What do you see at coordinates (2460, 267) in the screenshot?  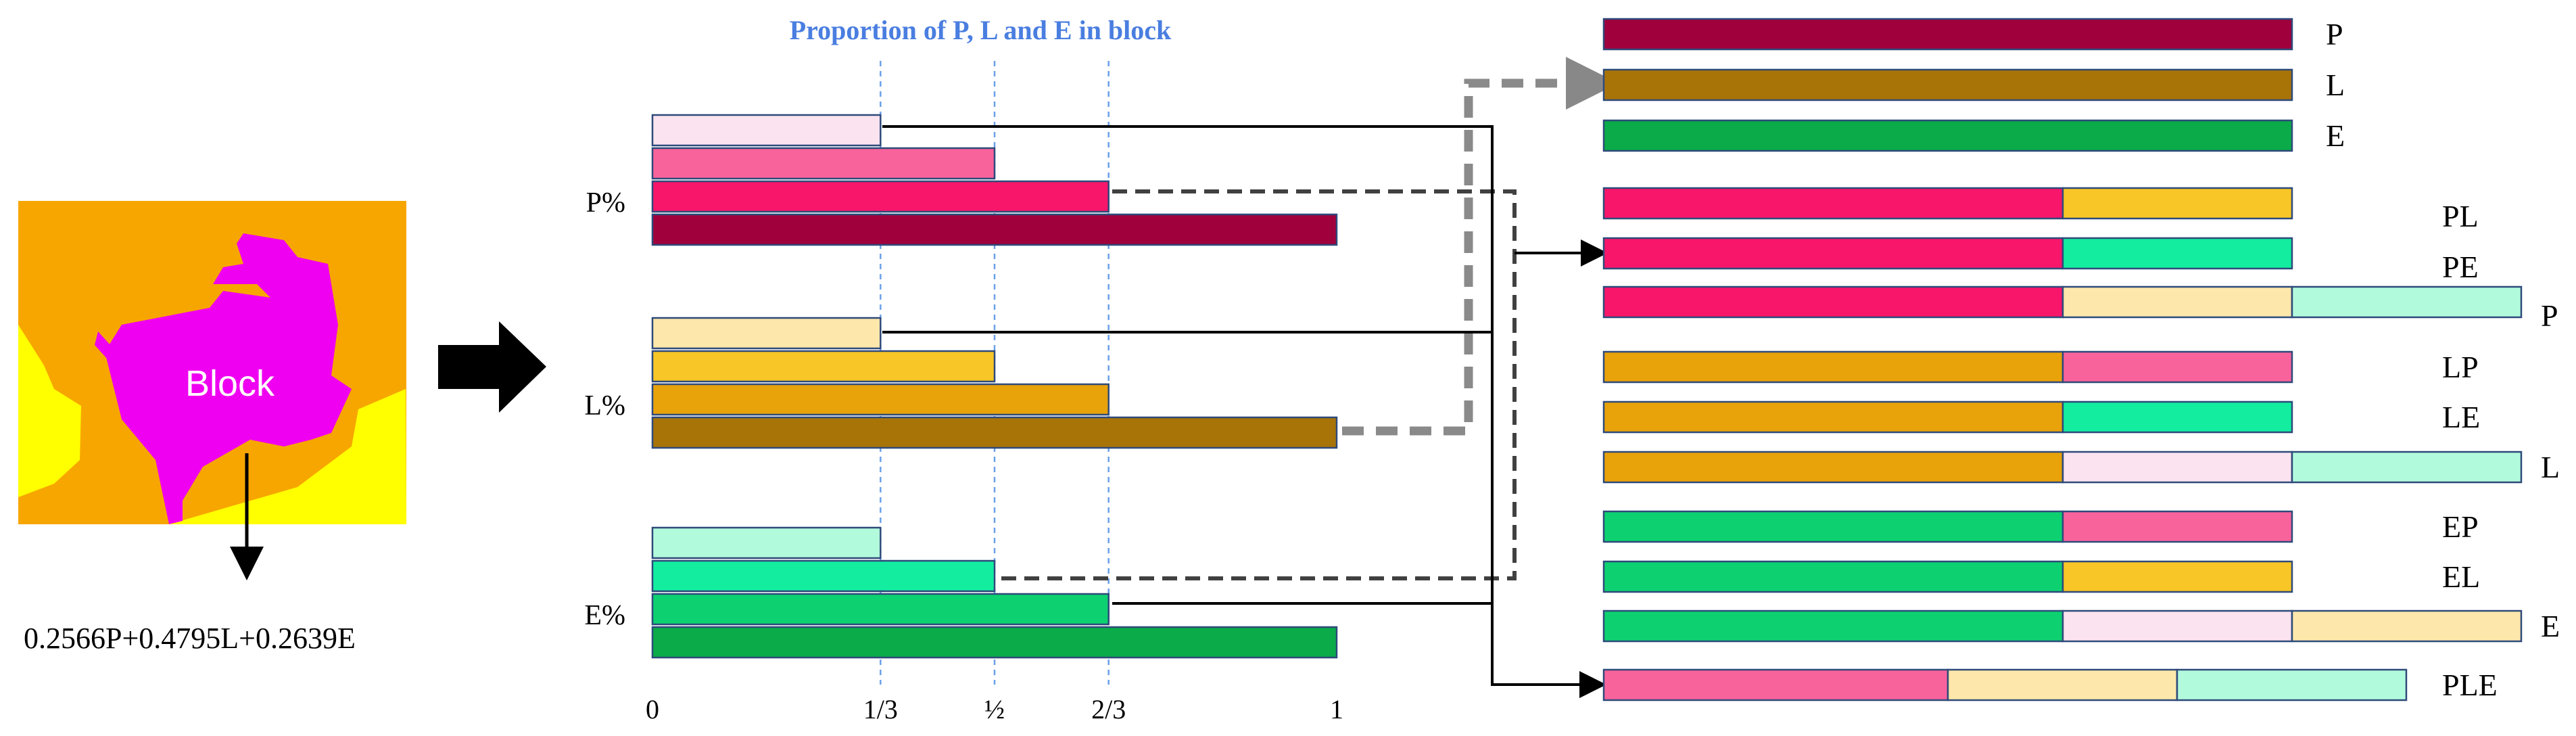 I see `combo-label: PE` at bounding box center [2460, 267].